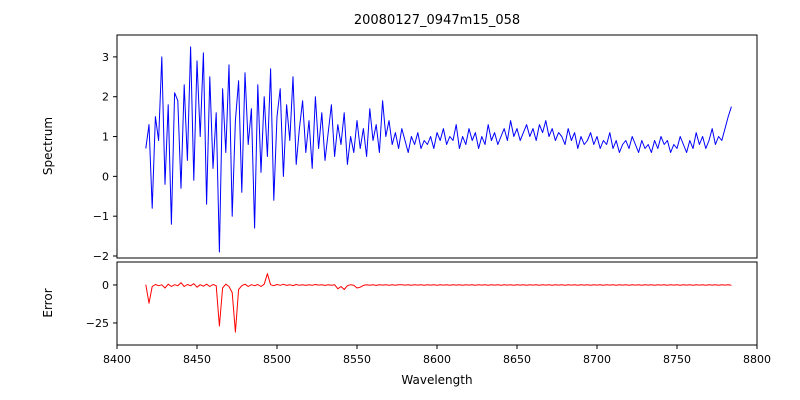  Describe the element at coordinates (105, 57) in the screenshot. I see `y-tick-label: 3` at that location.